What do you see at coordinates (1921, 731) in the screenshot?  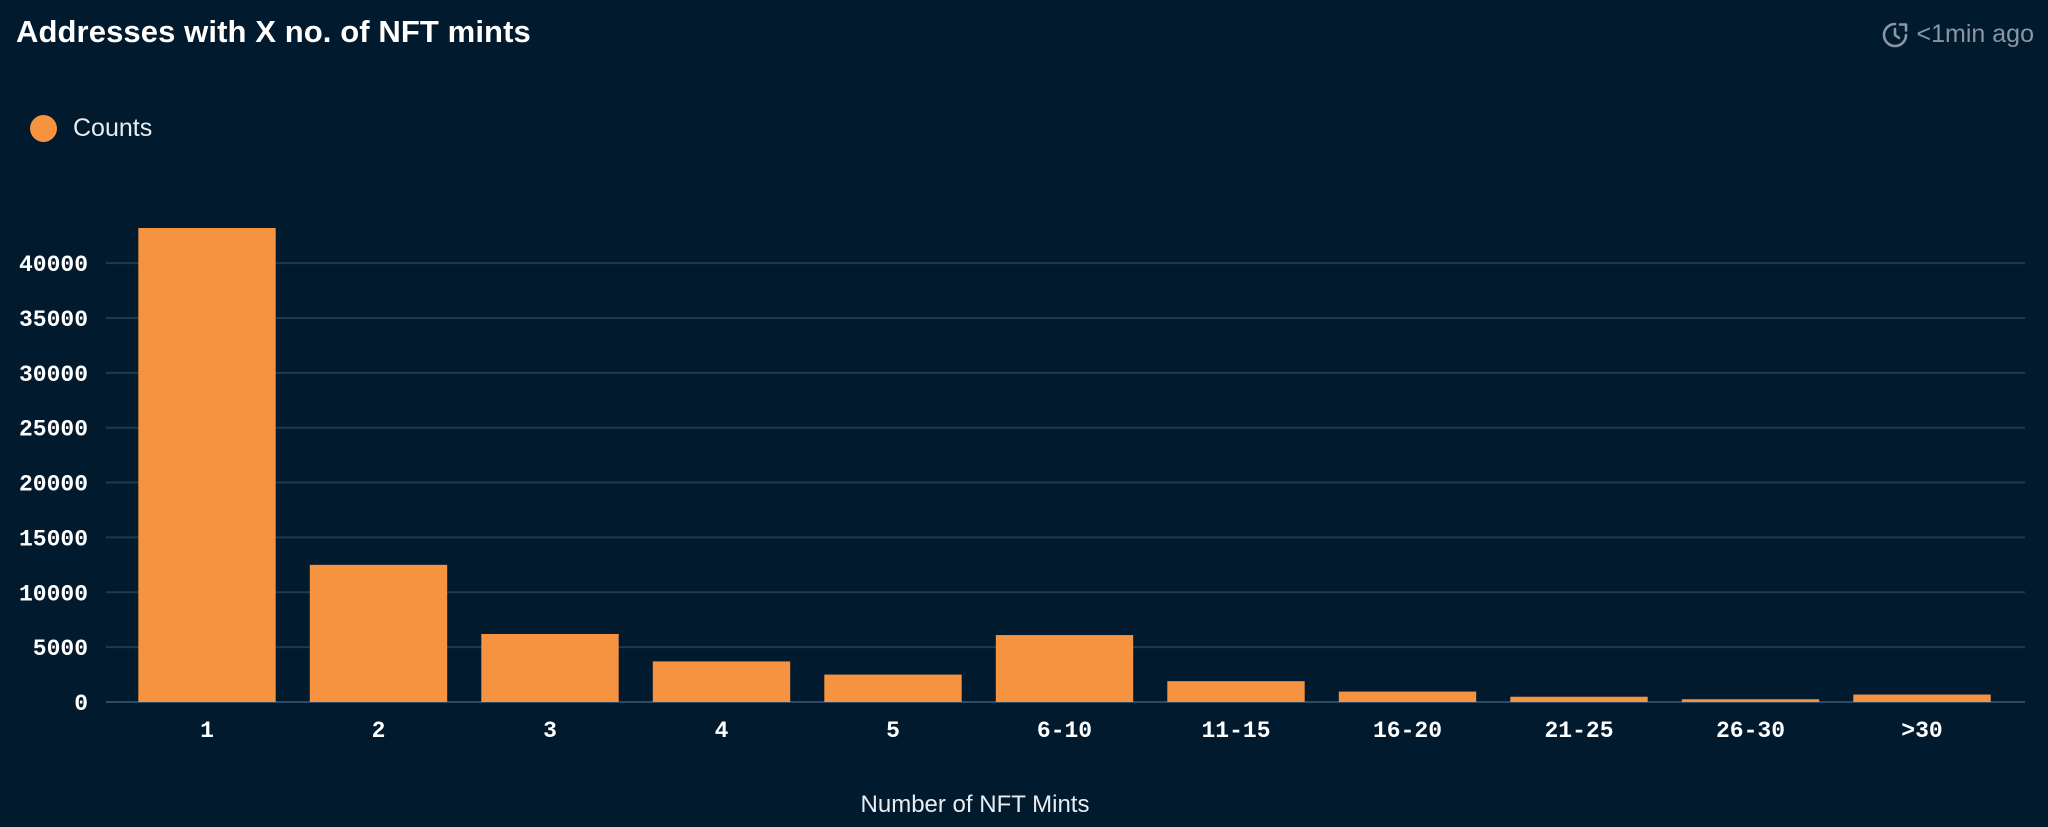 I see `x-tick-label->30: >30` at bounding box center [1921, 731].